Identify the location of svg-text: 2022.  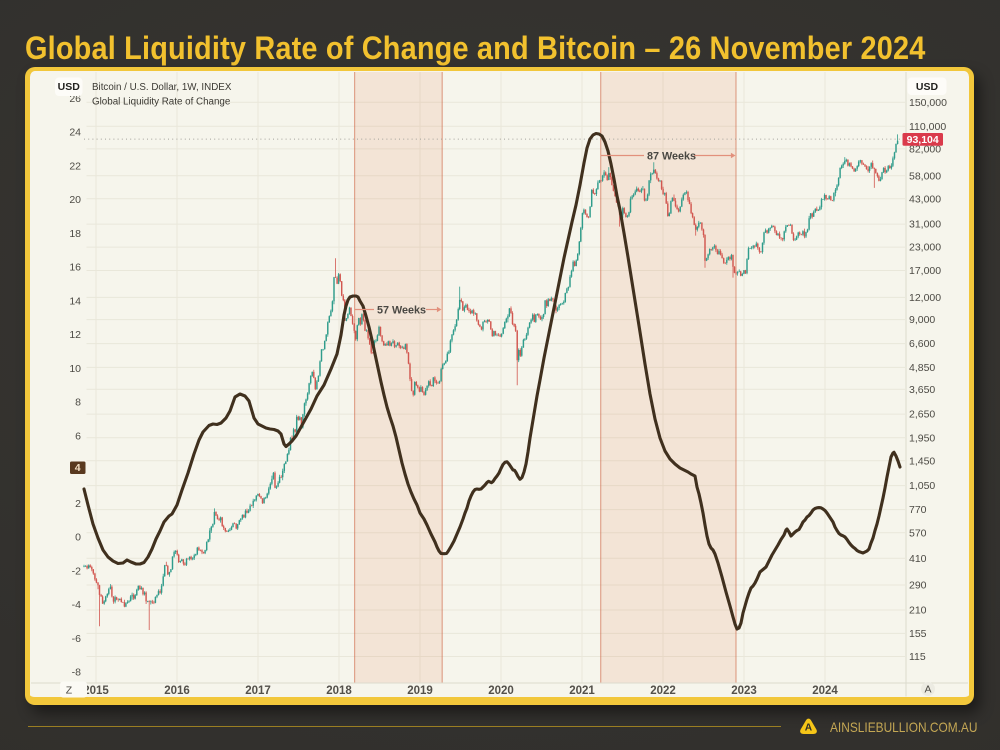
(663, 691).